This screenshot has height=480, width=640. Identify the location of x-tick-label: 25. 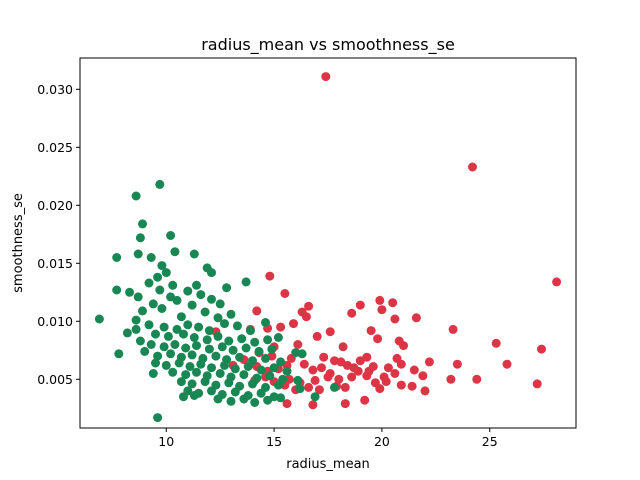
(490, 441).